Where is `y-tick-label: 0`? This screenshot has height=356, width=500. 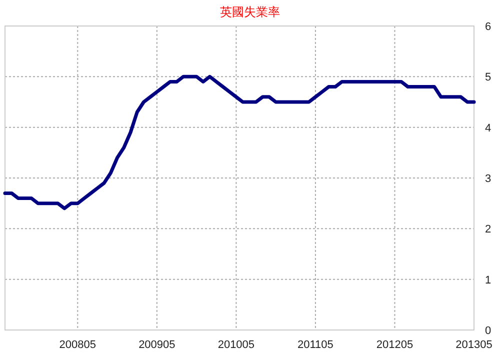 y-tick-label: 0 is located at coordinates (488, 331).